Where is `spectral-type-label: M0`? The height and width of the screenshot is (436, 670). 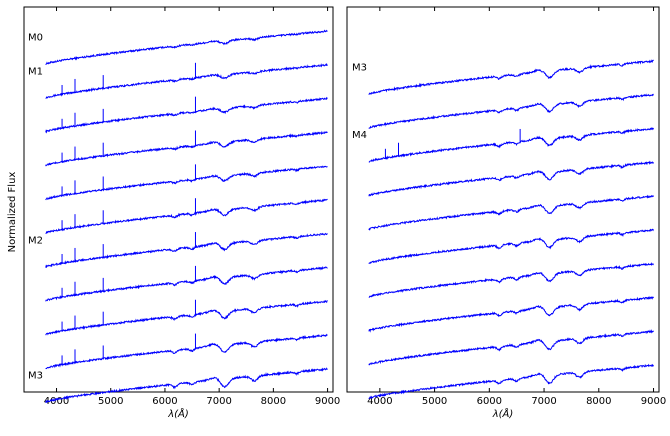
spectral-type-label: M0 is located at coordinates (35, 38).